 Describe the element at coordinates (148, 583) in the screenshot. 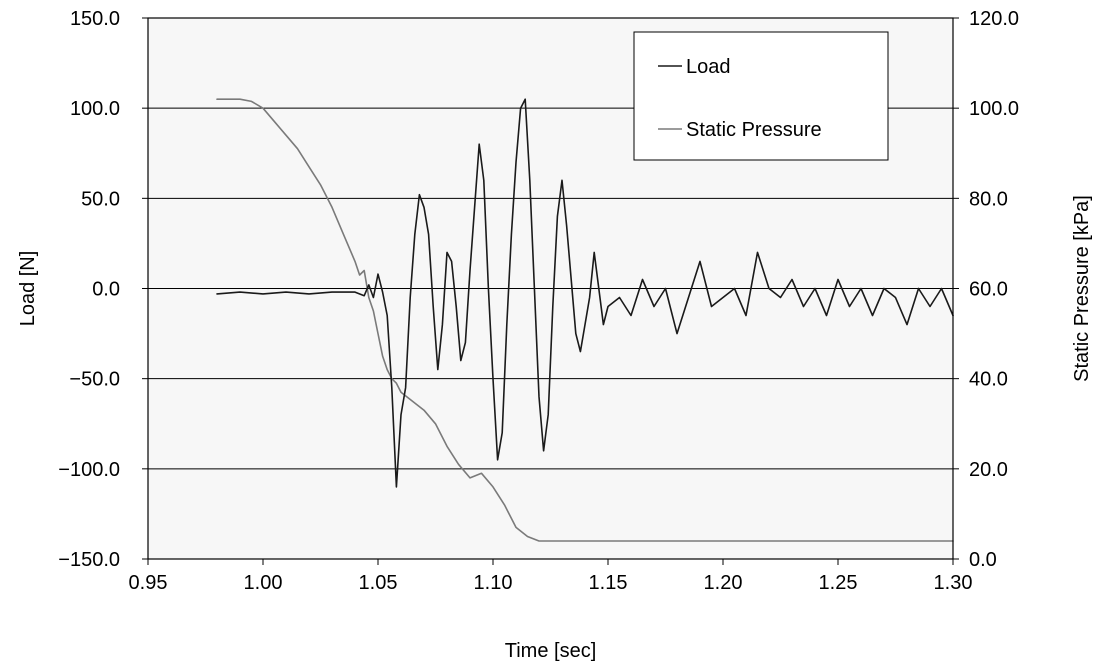

I see `x-tick-label: 0.95` at that location.